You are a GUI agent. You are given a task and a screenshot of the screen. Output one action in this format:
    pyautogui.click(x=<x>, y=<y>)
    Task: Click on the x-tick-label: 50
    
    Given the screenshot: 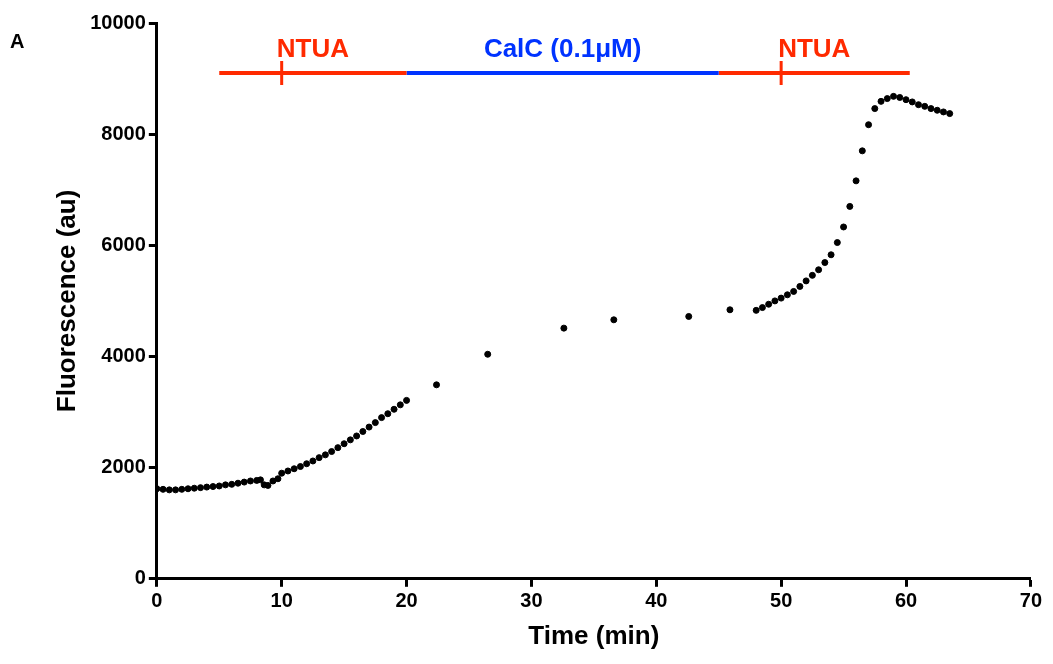 What is the action you would take?
    pyautogui.click(x=781, y=600)
    